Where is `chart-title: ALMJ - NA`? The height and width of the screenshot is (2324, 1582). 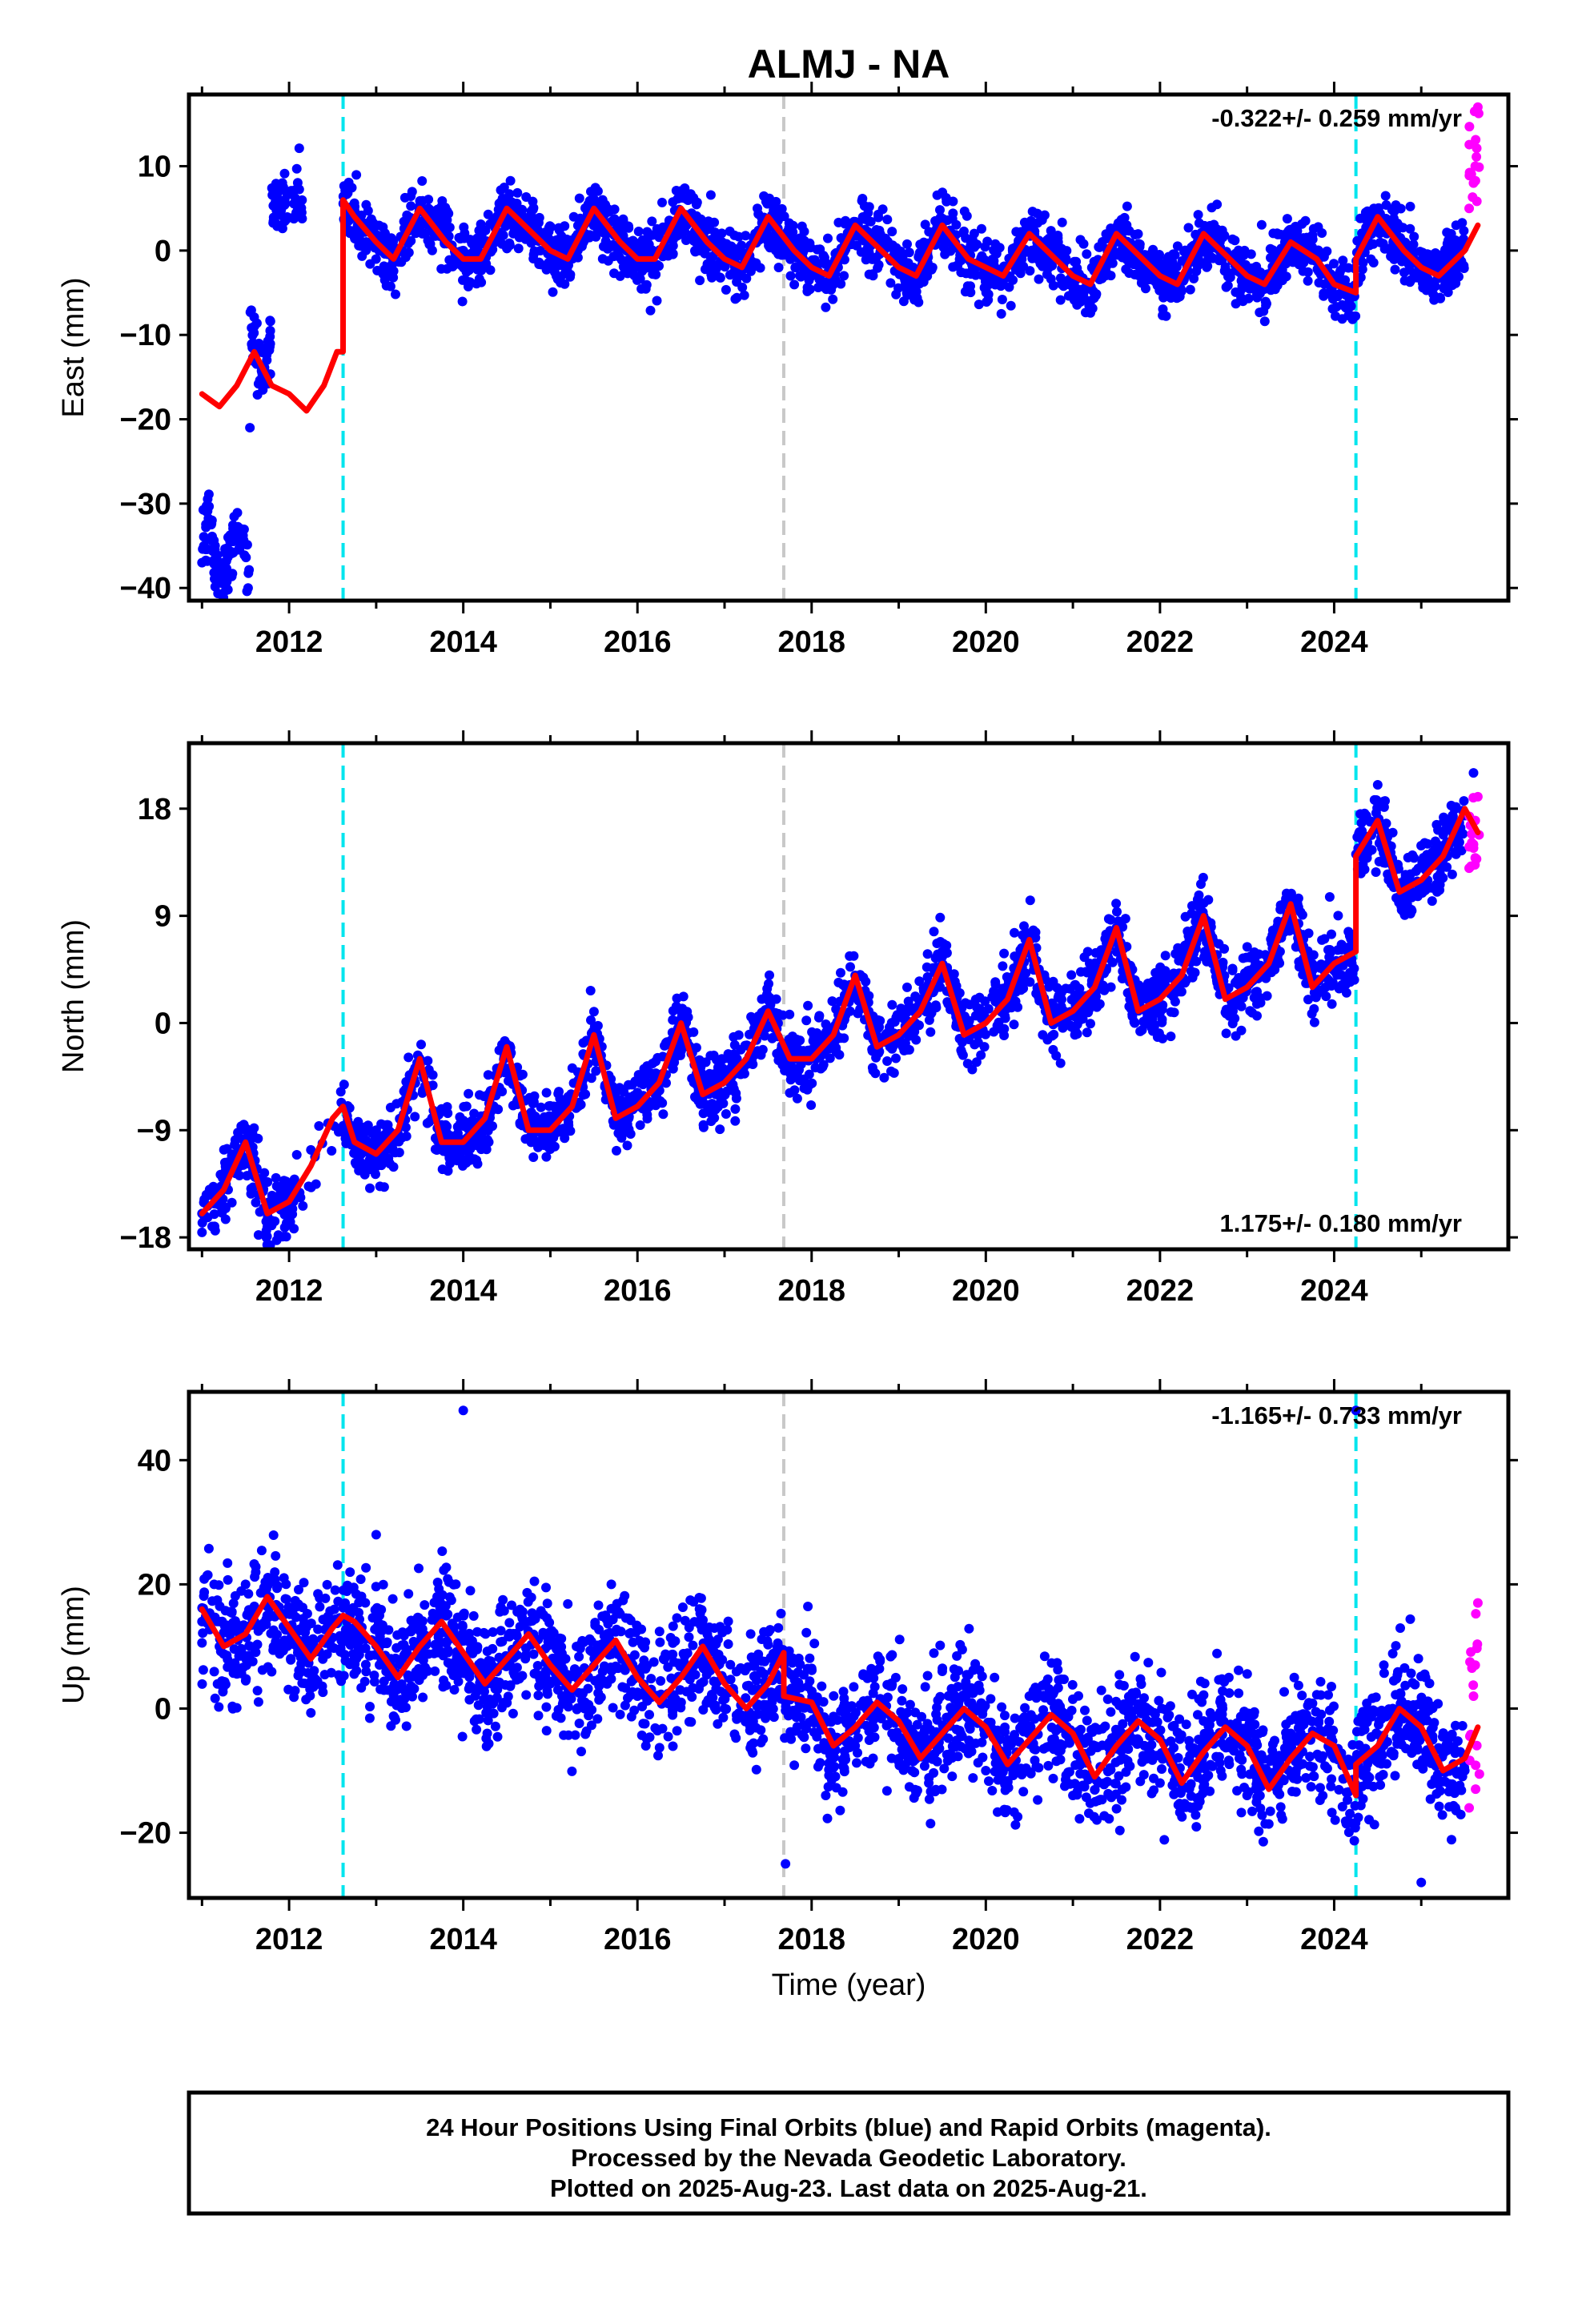
chart-title: ALMJ - NA is located at coordinates (849, 64).